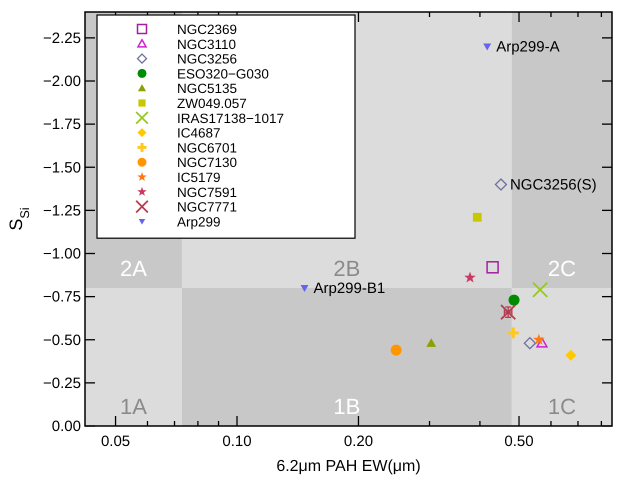 The width and height of the screenshot is (622, 479). What do you see at coordinates (62, 383) in the screenshot?
I see `y-tick-label: −0.25` at bounding box center [62, 383].